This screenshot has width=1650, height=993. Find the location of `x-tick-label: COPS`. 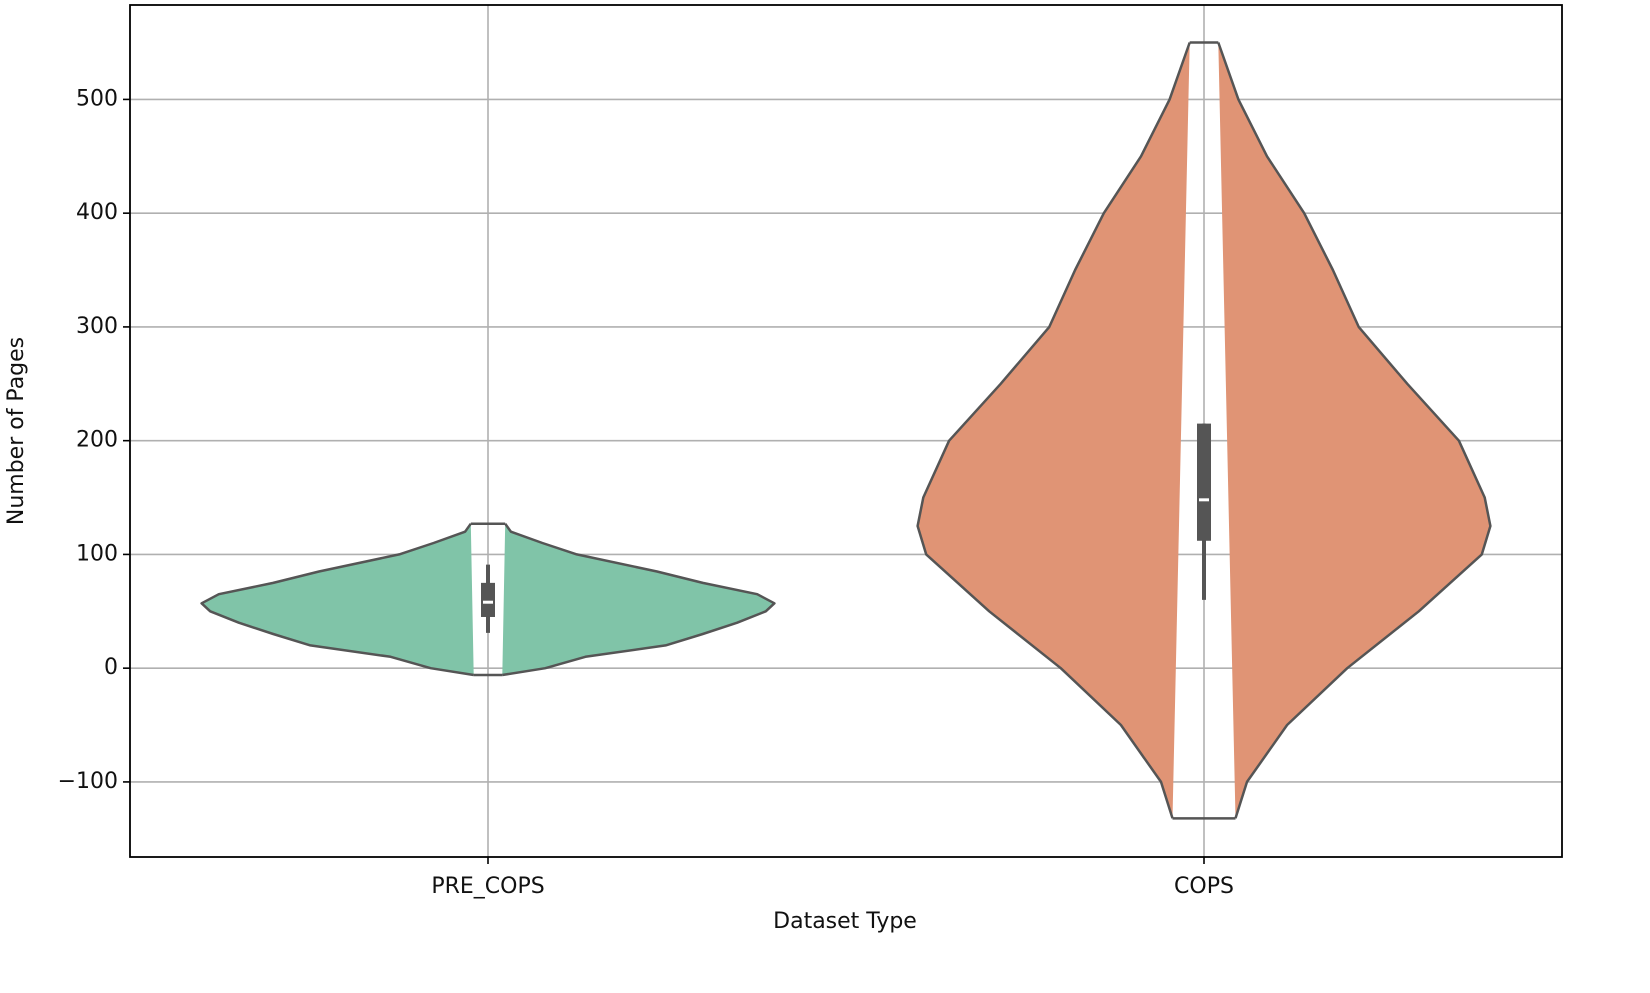

x-tick-label: COPS is located at coordinates (1204, 886).